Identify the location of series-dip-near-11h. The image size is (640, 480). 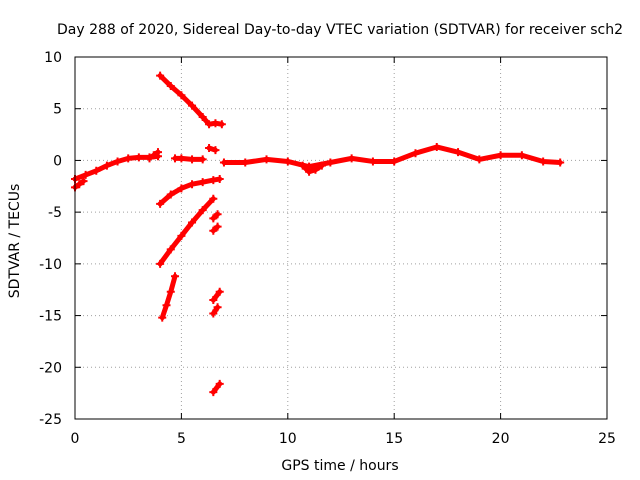
(312, 168).